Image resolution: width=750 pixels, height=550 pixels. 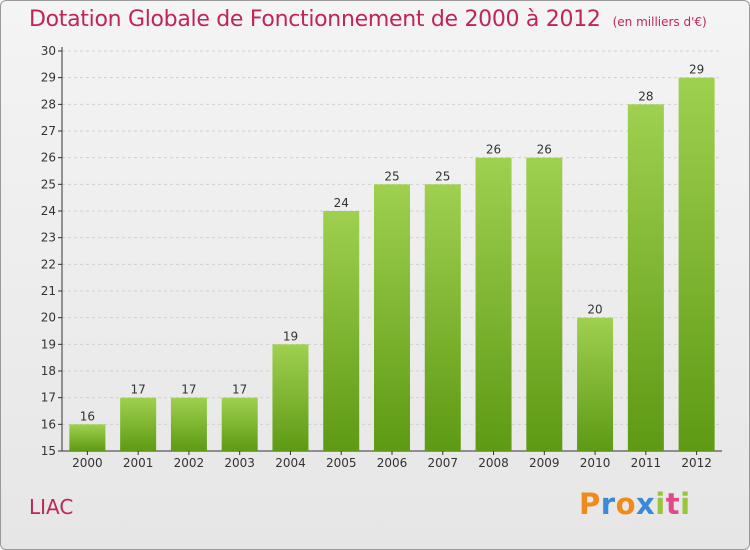 I want to click on data-label-2003: 17, so click(x=239, y=390).